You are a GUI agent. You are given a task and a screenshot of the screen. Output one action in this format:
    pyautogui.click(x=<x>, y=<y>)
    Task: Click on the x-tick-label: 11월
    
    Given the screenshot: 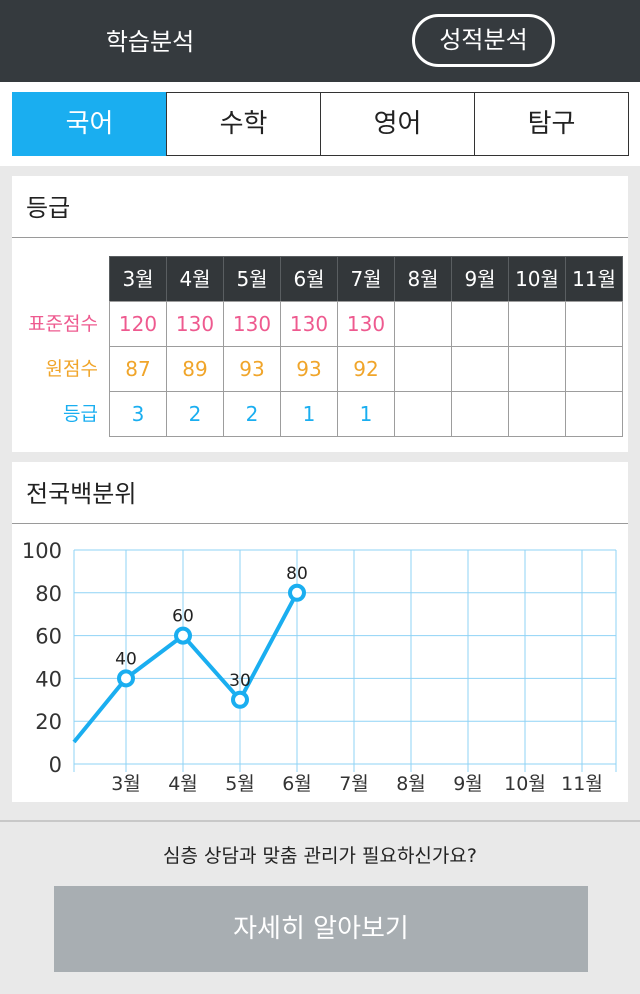 What is the action you would take?
    pyautogui.click(x=582, y=784)
    